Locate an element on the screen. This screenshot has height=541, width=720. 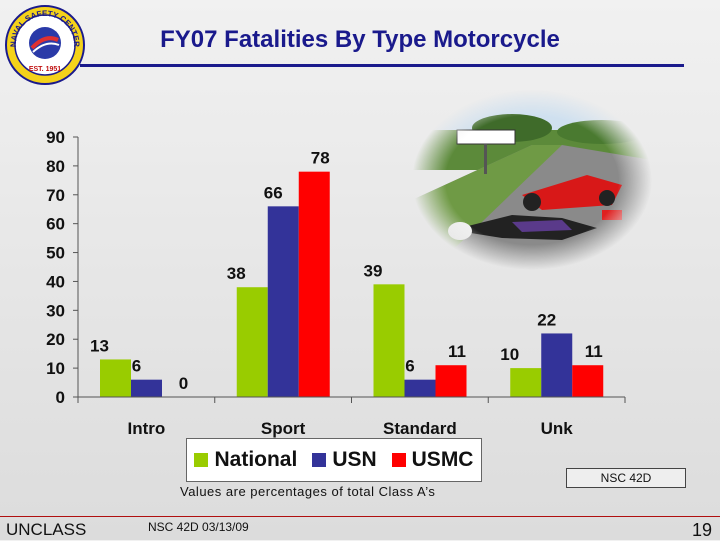
bar-national-intro is located at coordinates (115, 378).